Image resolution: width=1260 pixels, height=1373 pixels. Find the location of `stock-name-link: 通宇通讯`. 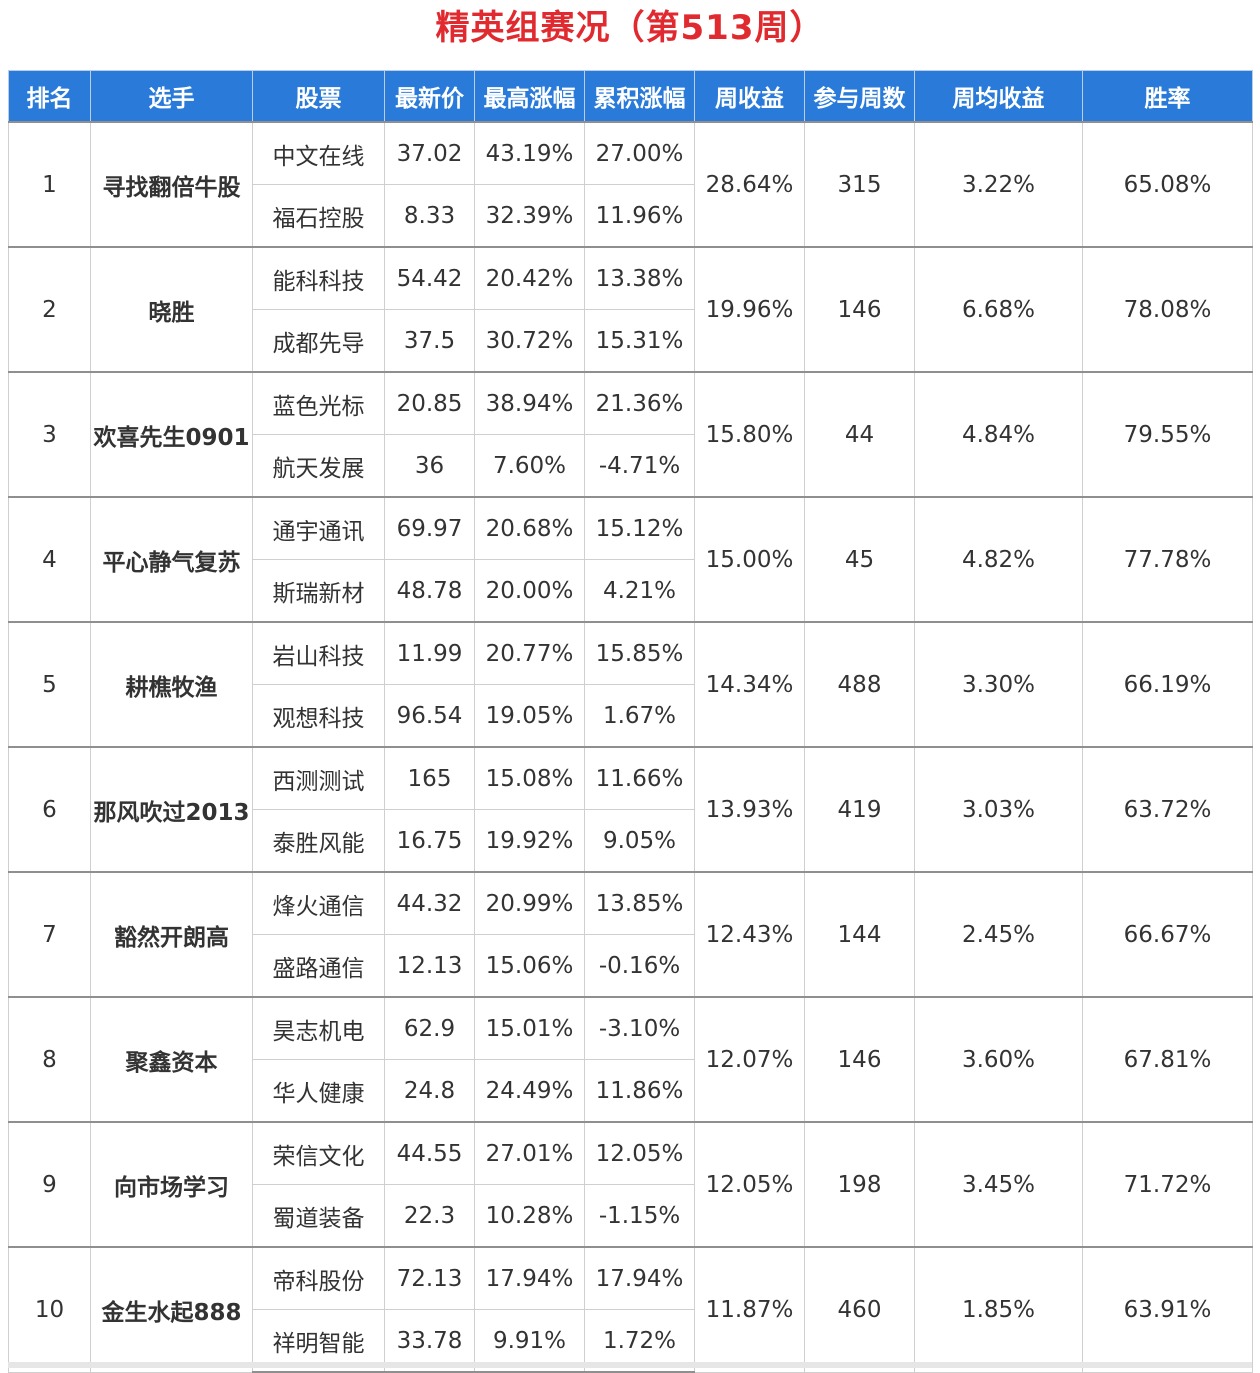

stock-name-link: 通宇通讯 is located at coordinates (318, 528).